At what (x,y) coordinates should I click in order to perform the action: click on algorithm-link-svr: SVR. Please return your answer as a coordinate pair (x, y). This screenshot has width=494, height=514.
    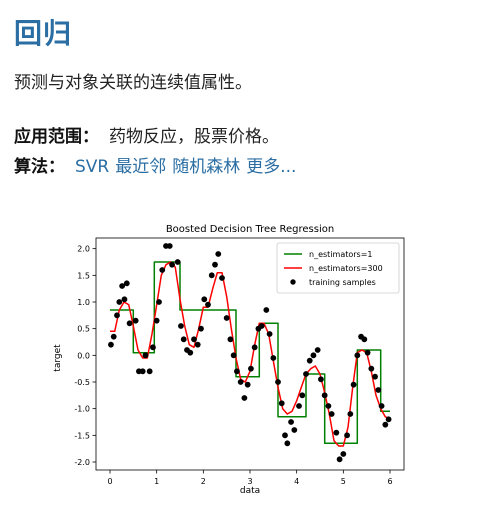
    Looking at the image, I should click on (92, 167).